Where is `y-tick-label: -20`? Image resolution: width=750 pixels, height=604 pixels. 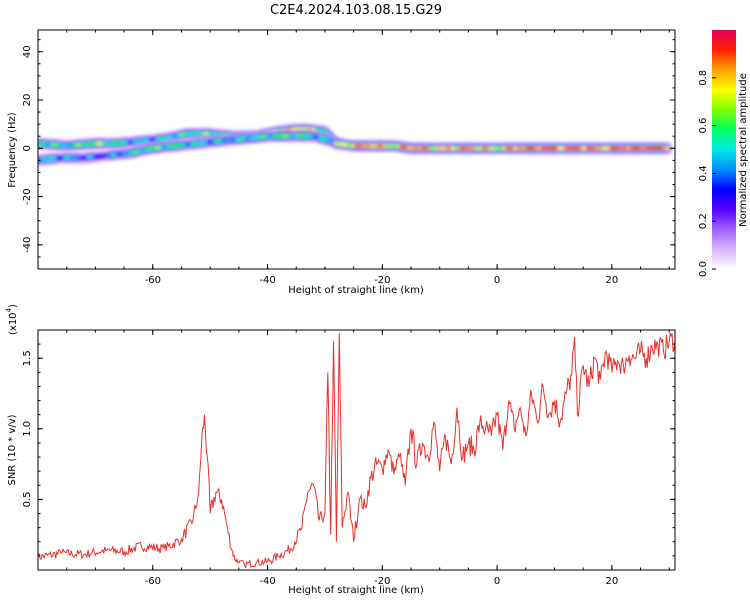
y-tick-label: -20 is located at coordinates (27, 196).